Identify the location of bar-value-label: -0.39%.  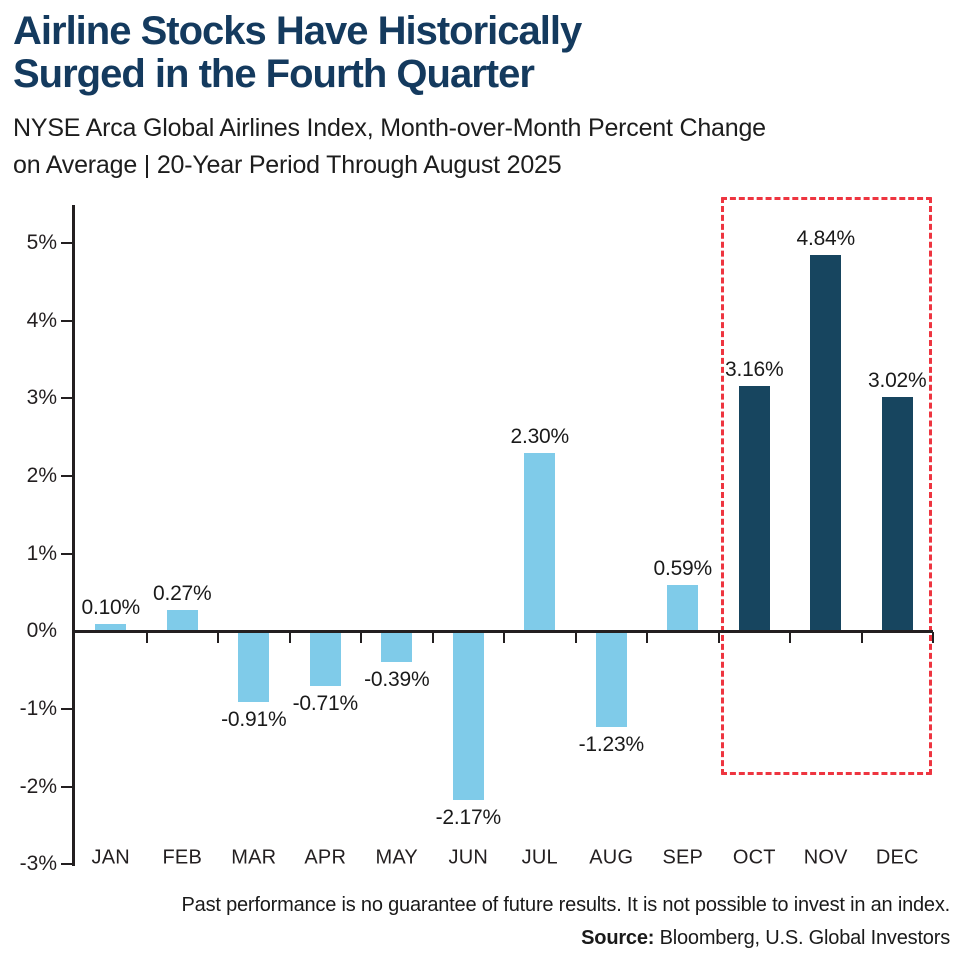
(397, 679).